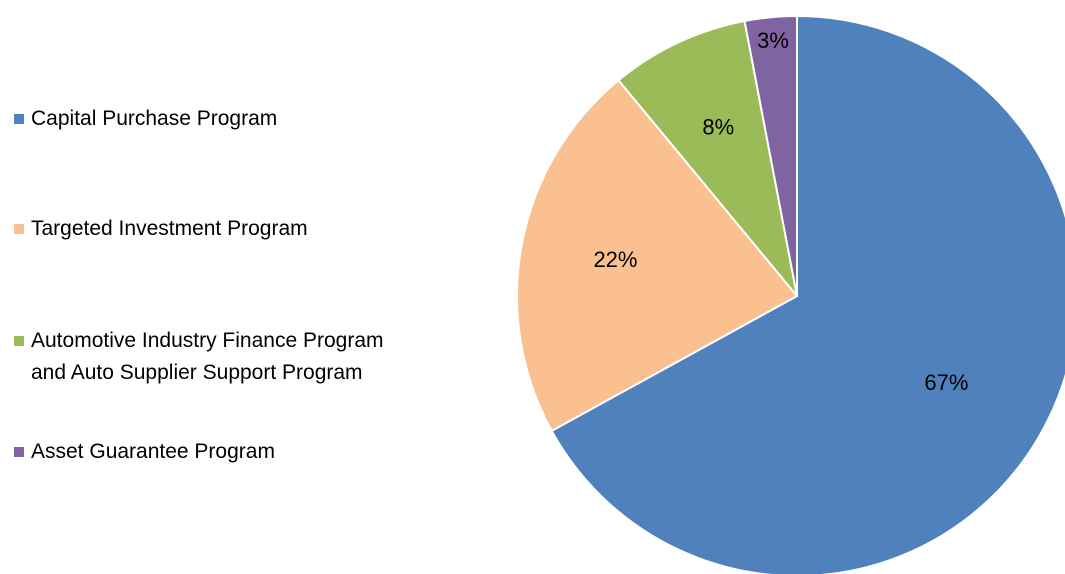  I want to click on legend-label: Capital Purchase Program, so click(154, 118).